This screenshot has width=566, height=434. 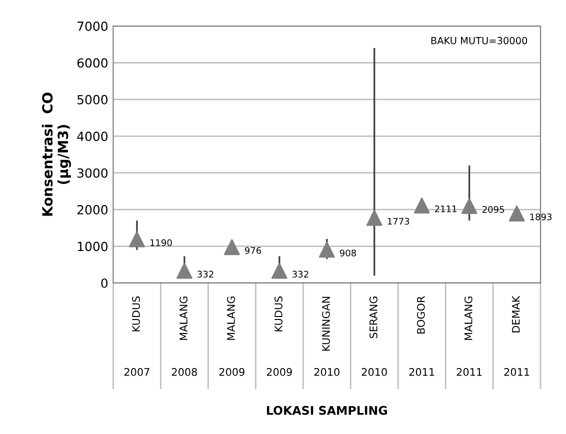 I want to click on y-tick-label: 2000, so click(x=92, y=209).